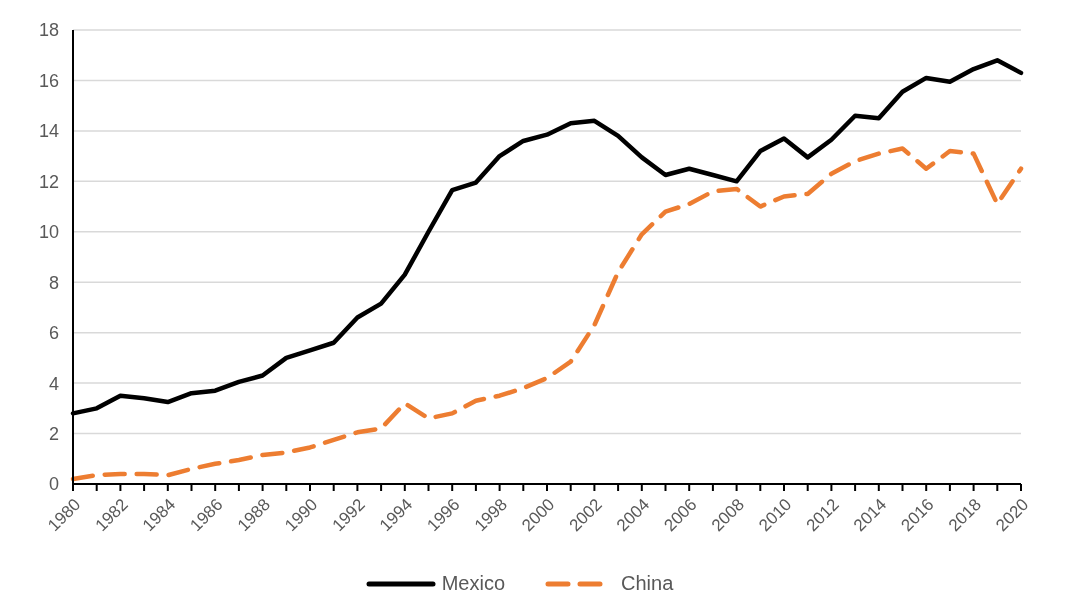 The image size is (1069, 613). I want to click on y-tick-label: 12, so click(48, 181).